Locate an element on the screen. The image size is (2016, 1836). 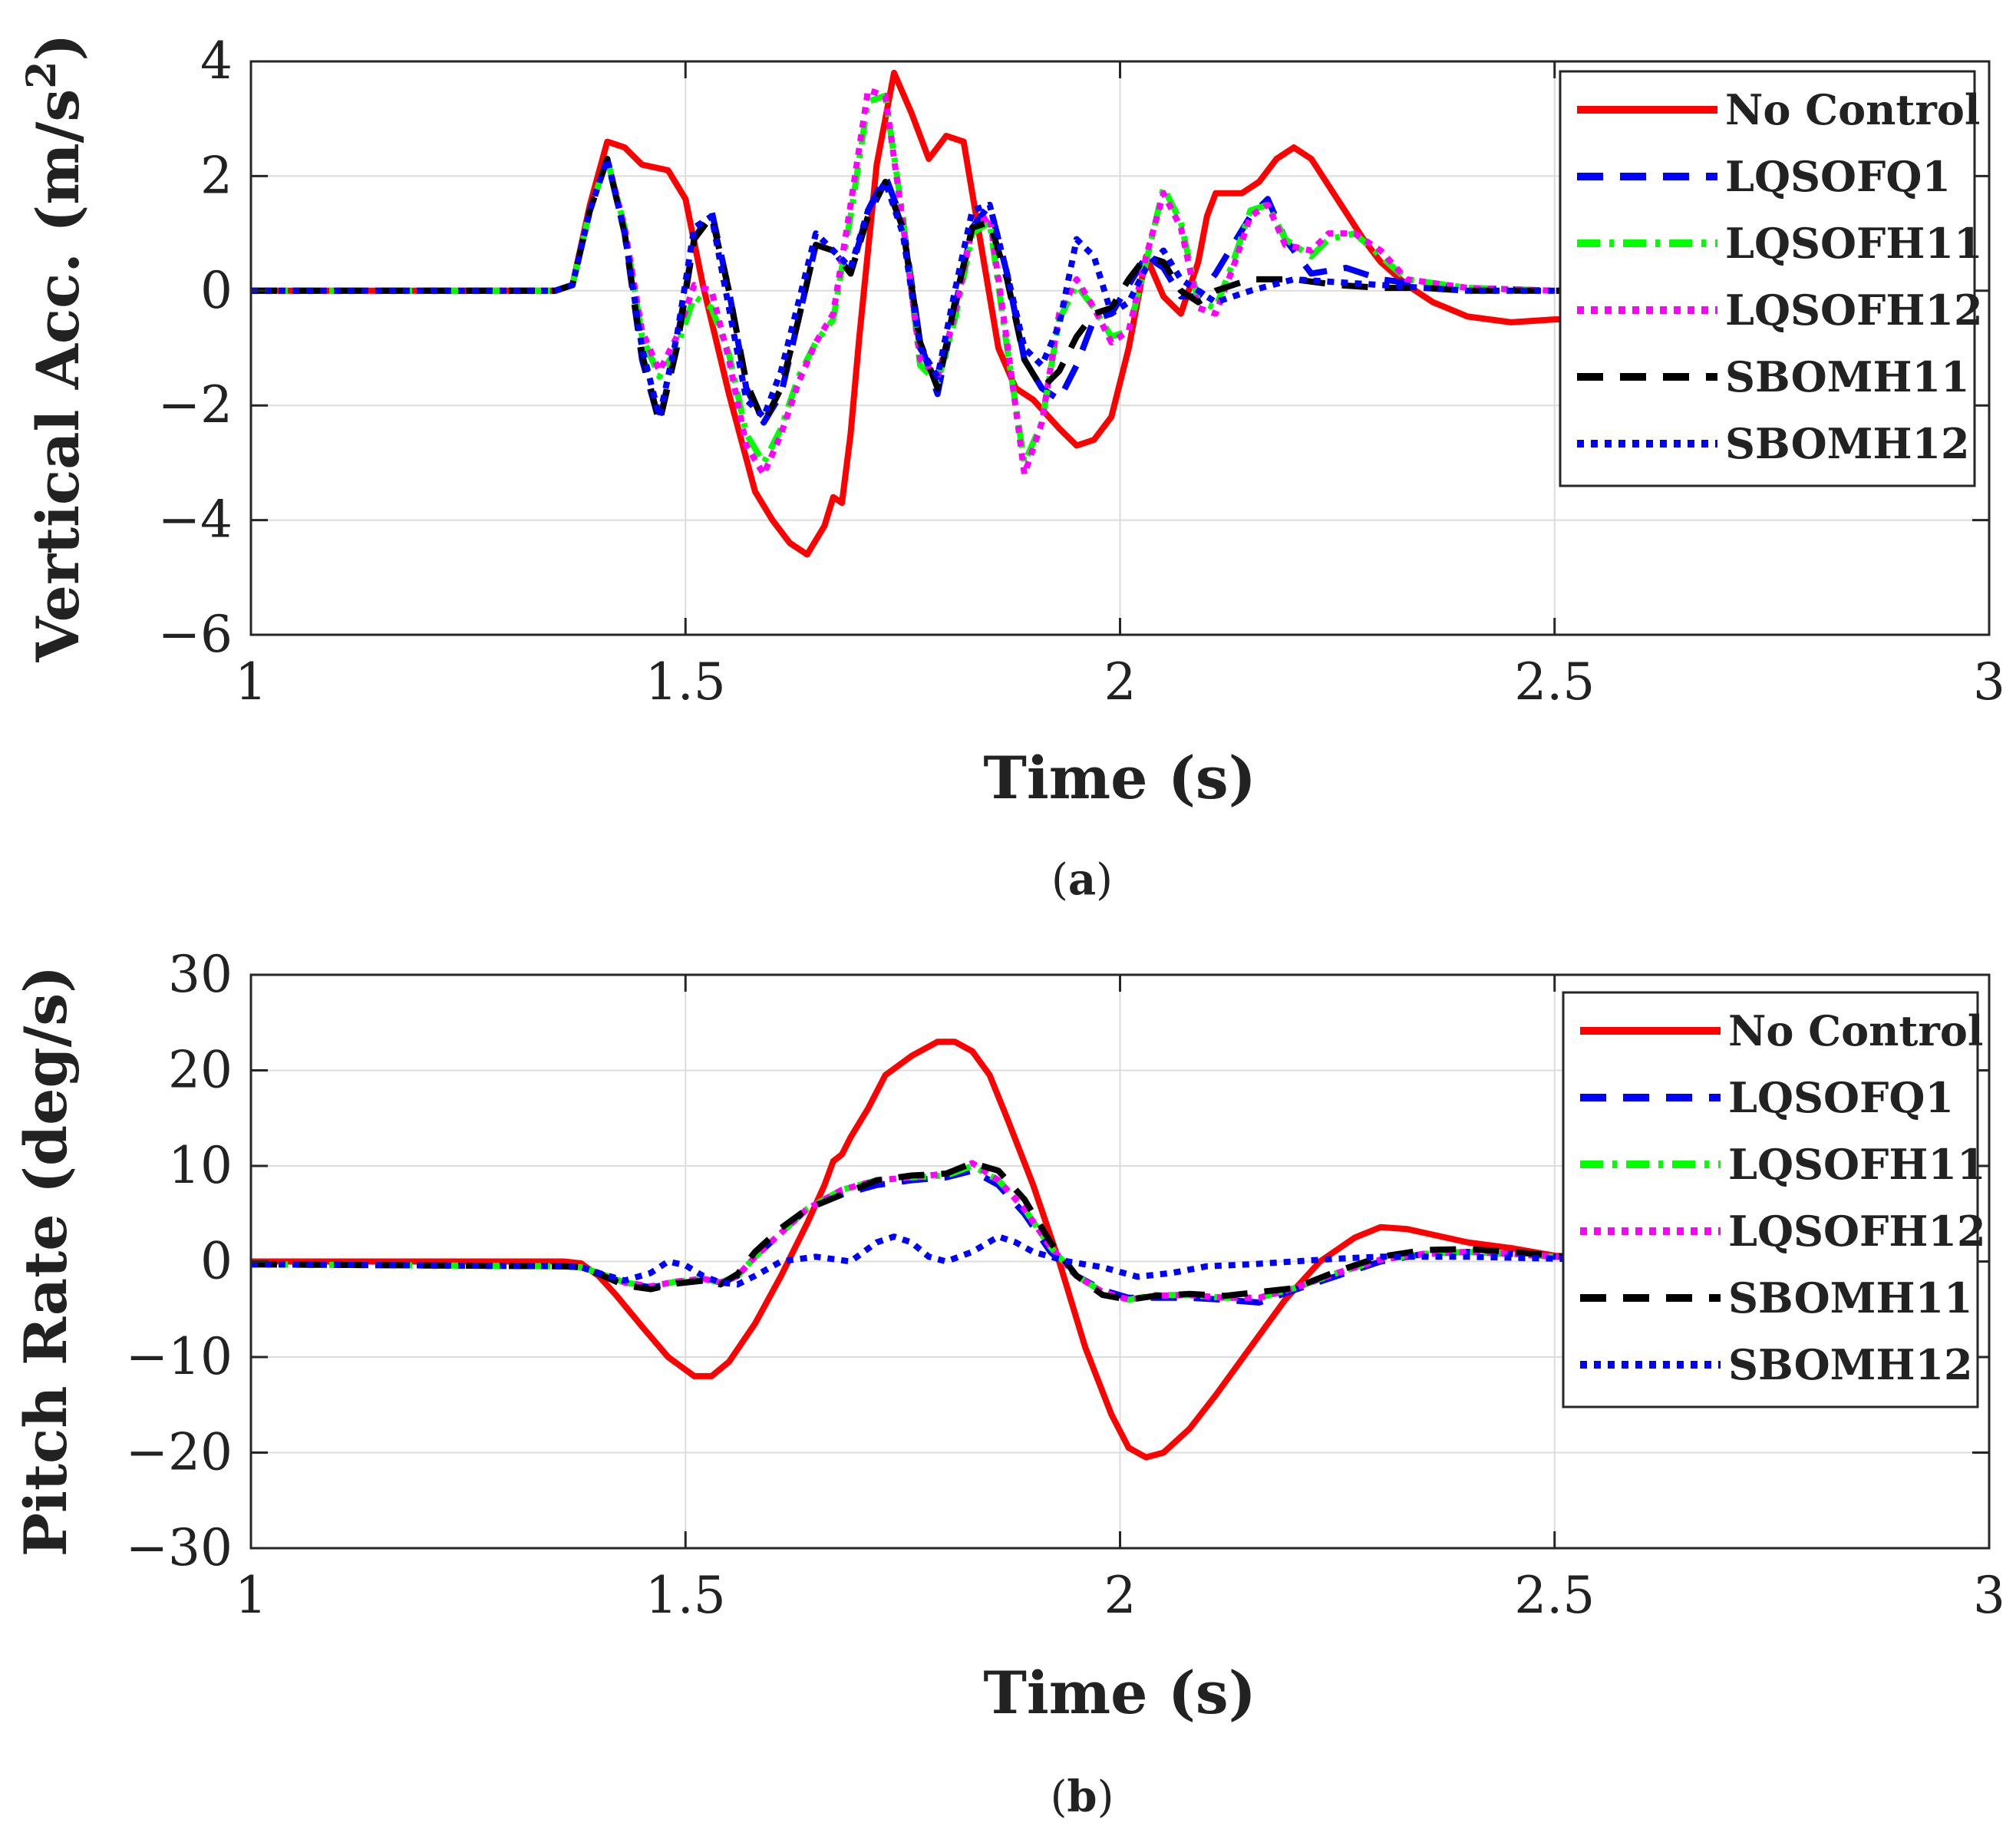
y-axis-label-b: Pitch Rate (deg/s) is located at coordinates (46, 1262).